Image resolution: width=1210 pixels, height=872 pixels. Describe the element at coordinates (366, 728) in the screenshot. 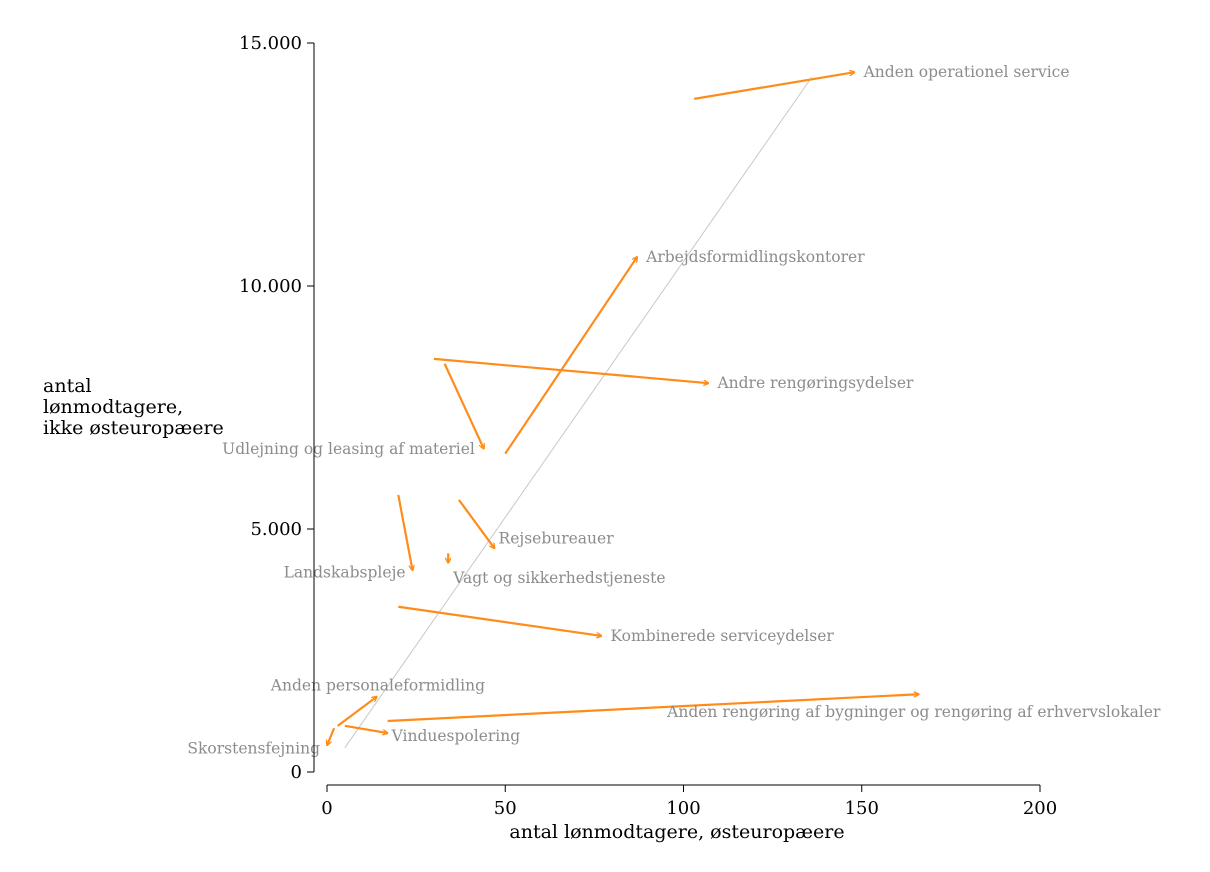

I see `arrow-vinduespolering` at that location.